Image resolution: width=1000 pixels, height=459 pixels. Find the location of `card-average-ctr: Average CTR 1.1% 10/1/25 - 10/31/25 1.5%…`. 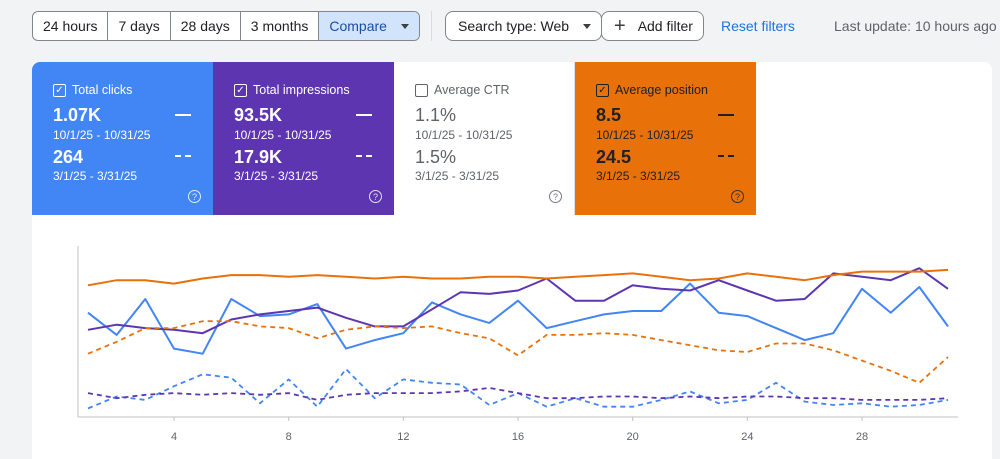

card-average-ctr: Average CTR 1.1% 10/1/25 - 10/31/25 1.5%… is located at coordinates (484, 138).